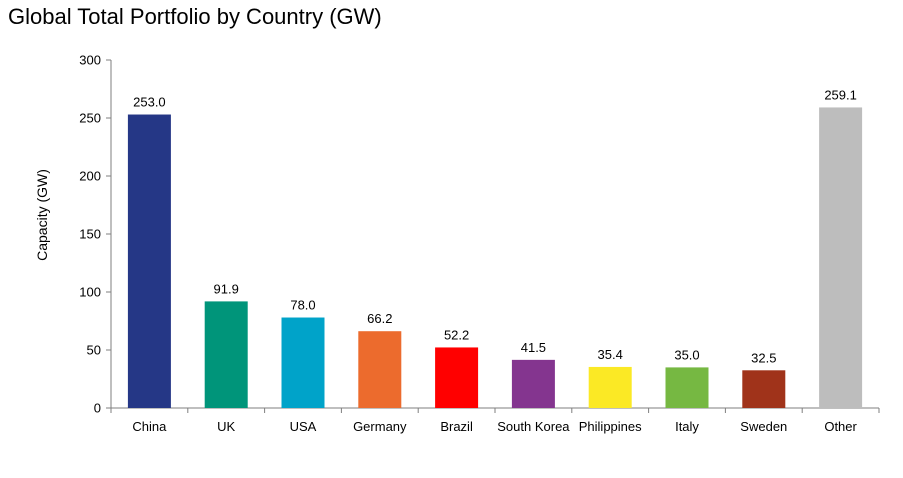 The image size is (903, 478). I want to click on y-tick-label: 50, so click(94, 350).